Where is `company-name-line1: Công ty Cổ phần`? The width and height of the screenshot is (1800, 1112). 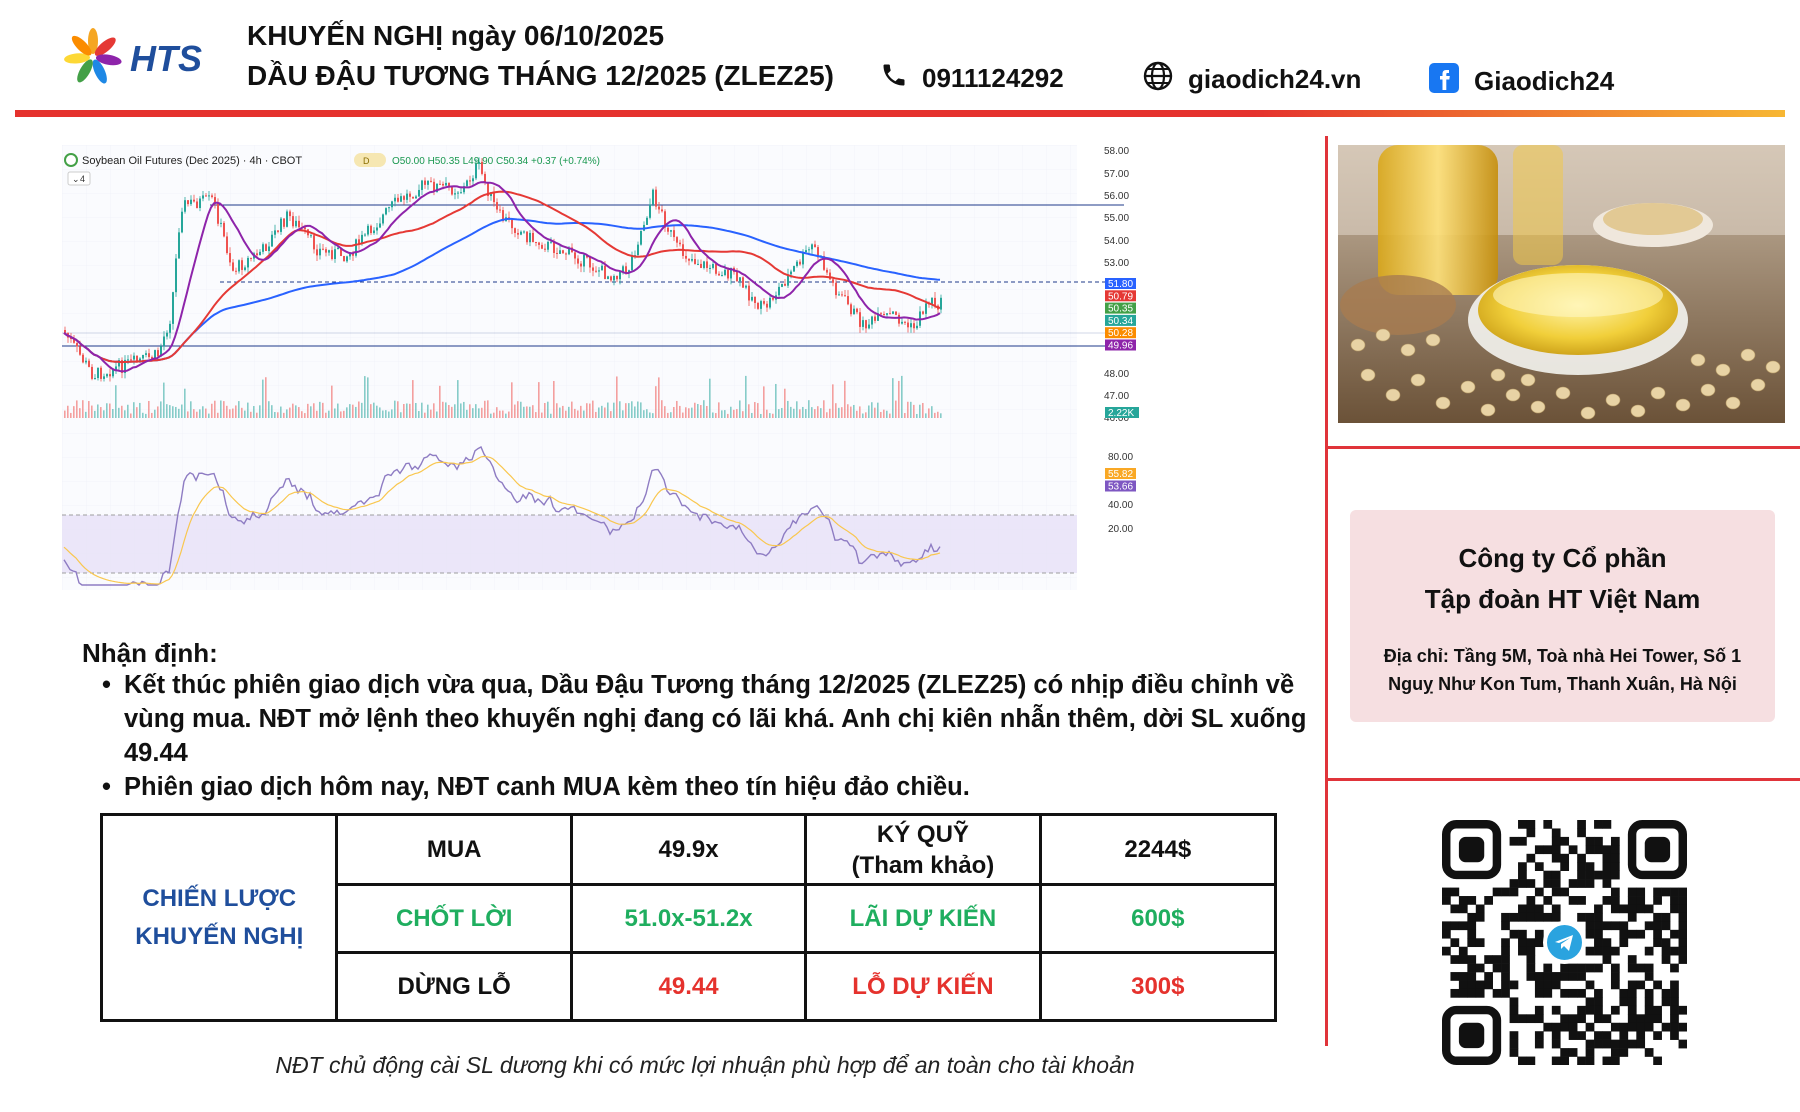
company-name-line1: Công ty Cổ phần is located at coordinates (1562, 558).